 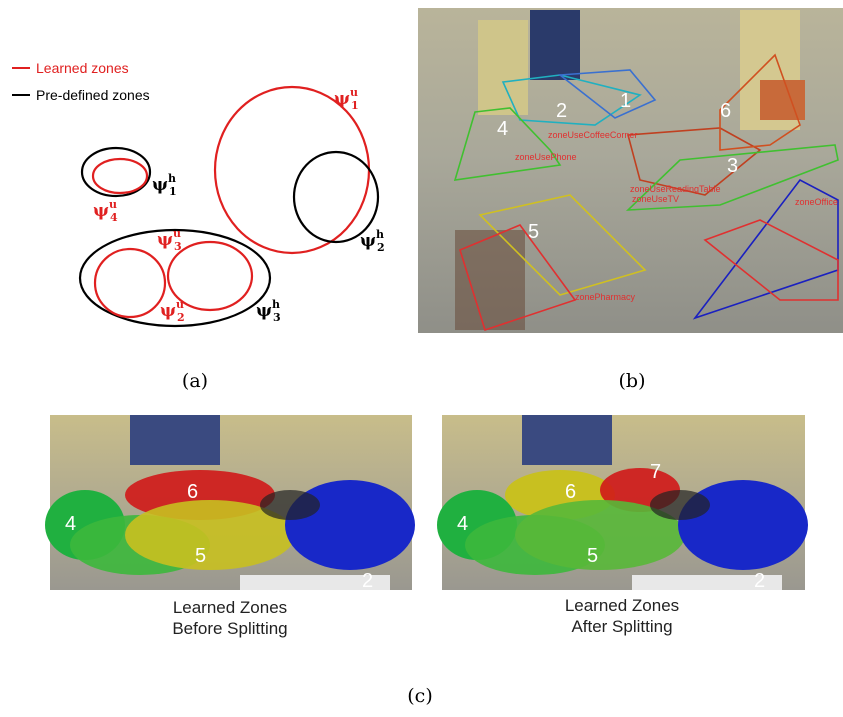 I want to click on zone-label: ψu 1, so click(x=346, y=99).